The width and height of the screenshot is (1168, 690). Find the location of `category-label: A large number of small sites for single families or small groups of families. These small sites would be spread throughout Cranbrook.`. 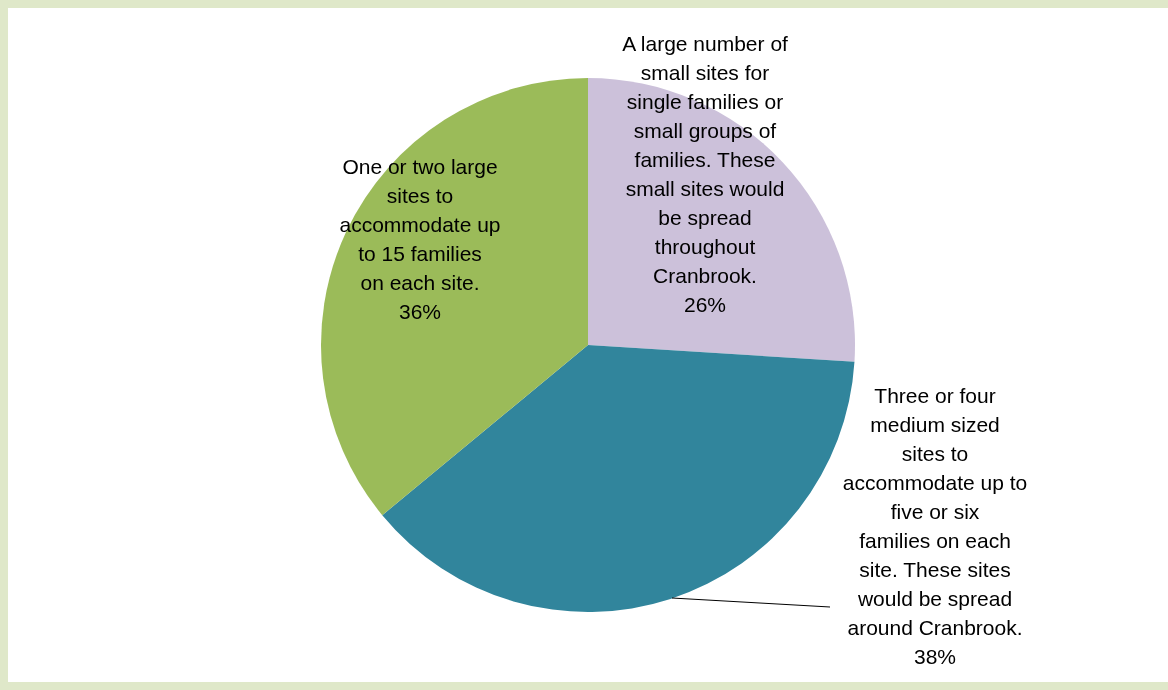

category-label: A large number of small sites for single families or small groups of families. These small sites would be spread throughout Cranbrook. is located at coordinates (705, 159).